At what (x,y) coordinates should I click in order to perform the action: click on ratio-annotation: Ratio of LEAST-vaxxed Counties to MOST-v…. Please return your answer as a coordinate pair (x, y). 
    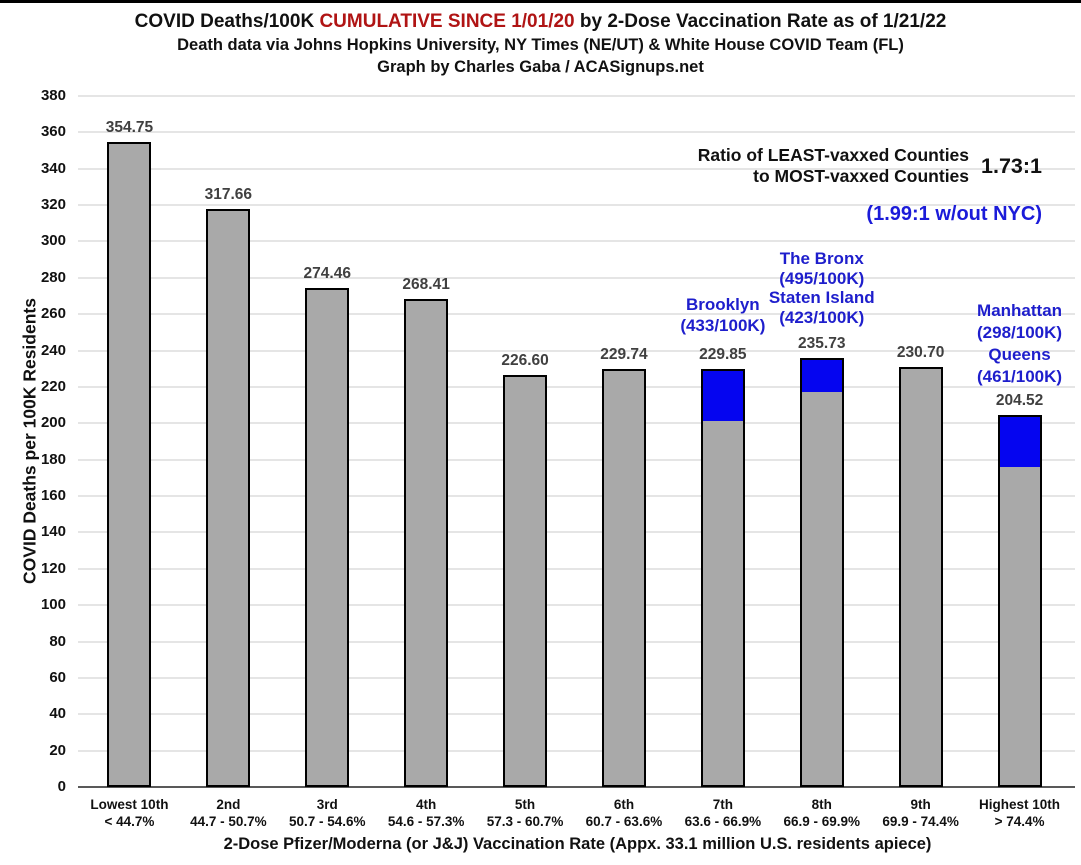
    Looking at the image, I should click on (870, 185).